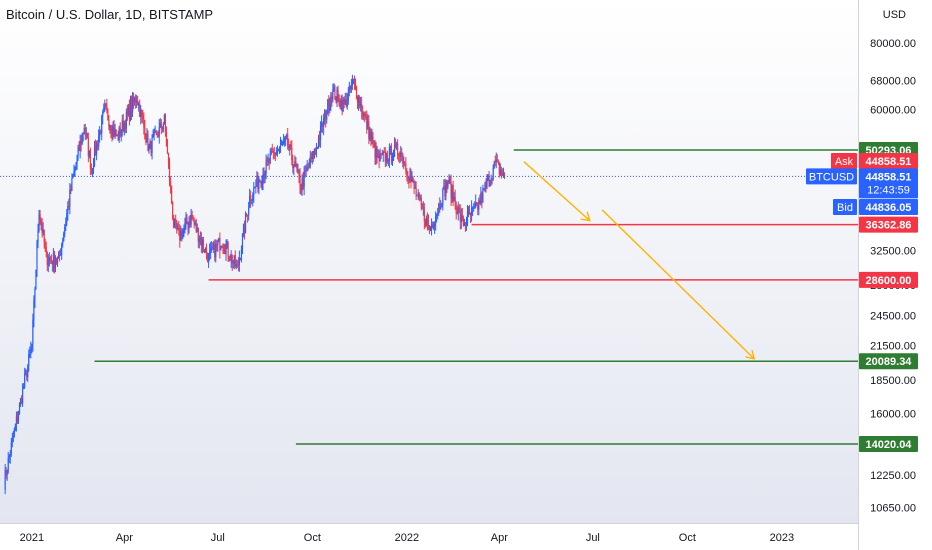 This screenshot has height=550, width=932. I want to click on bid-value-box, so click(888, 207).